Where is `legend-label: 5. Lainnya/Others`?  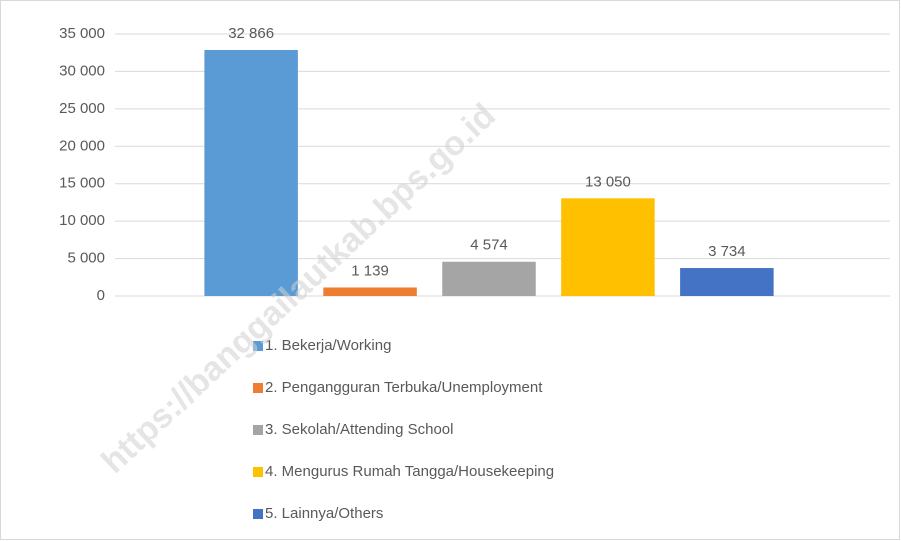
legend-label: 5. Lainnya/Others is located at coordinates (324, 513).